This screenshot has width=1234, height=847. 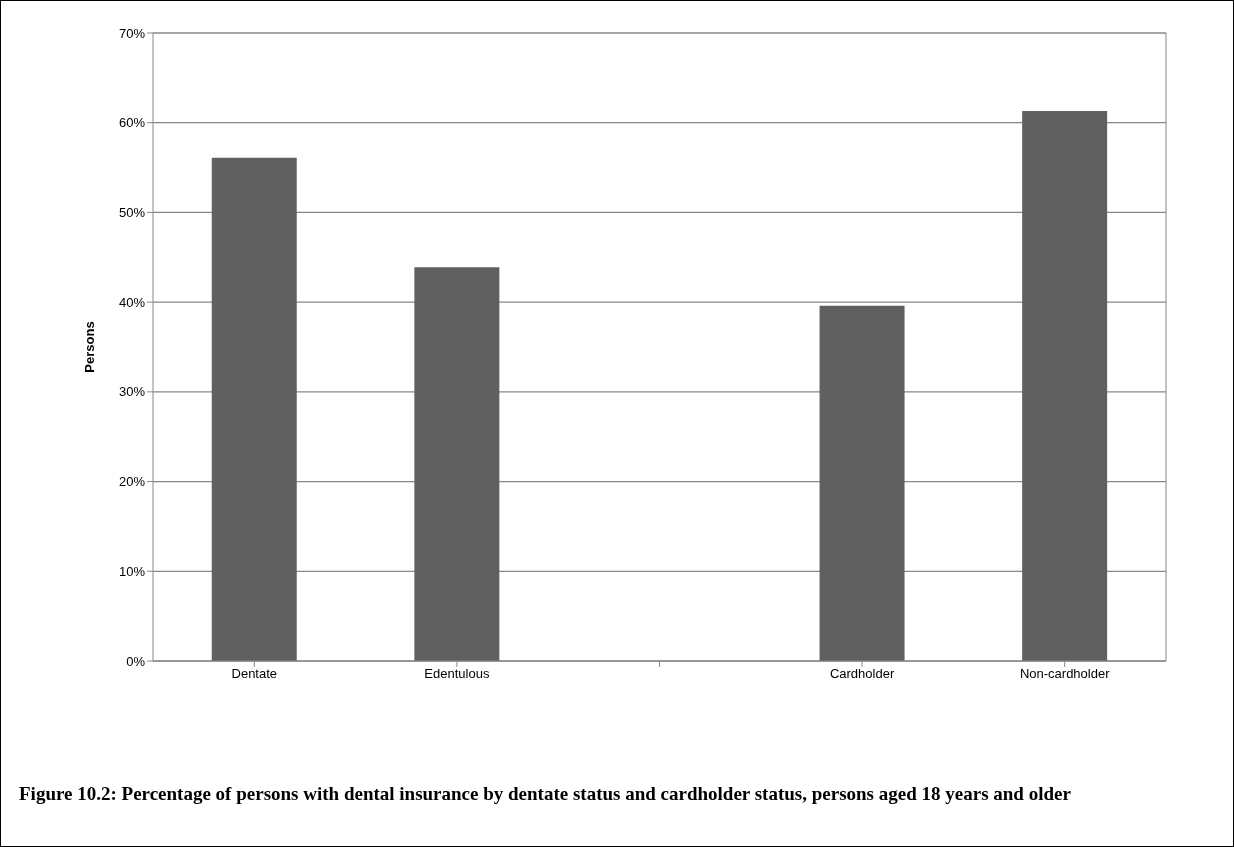 I want to click on y-tick-label: 50%, so click(x=132, y=213).